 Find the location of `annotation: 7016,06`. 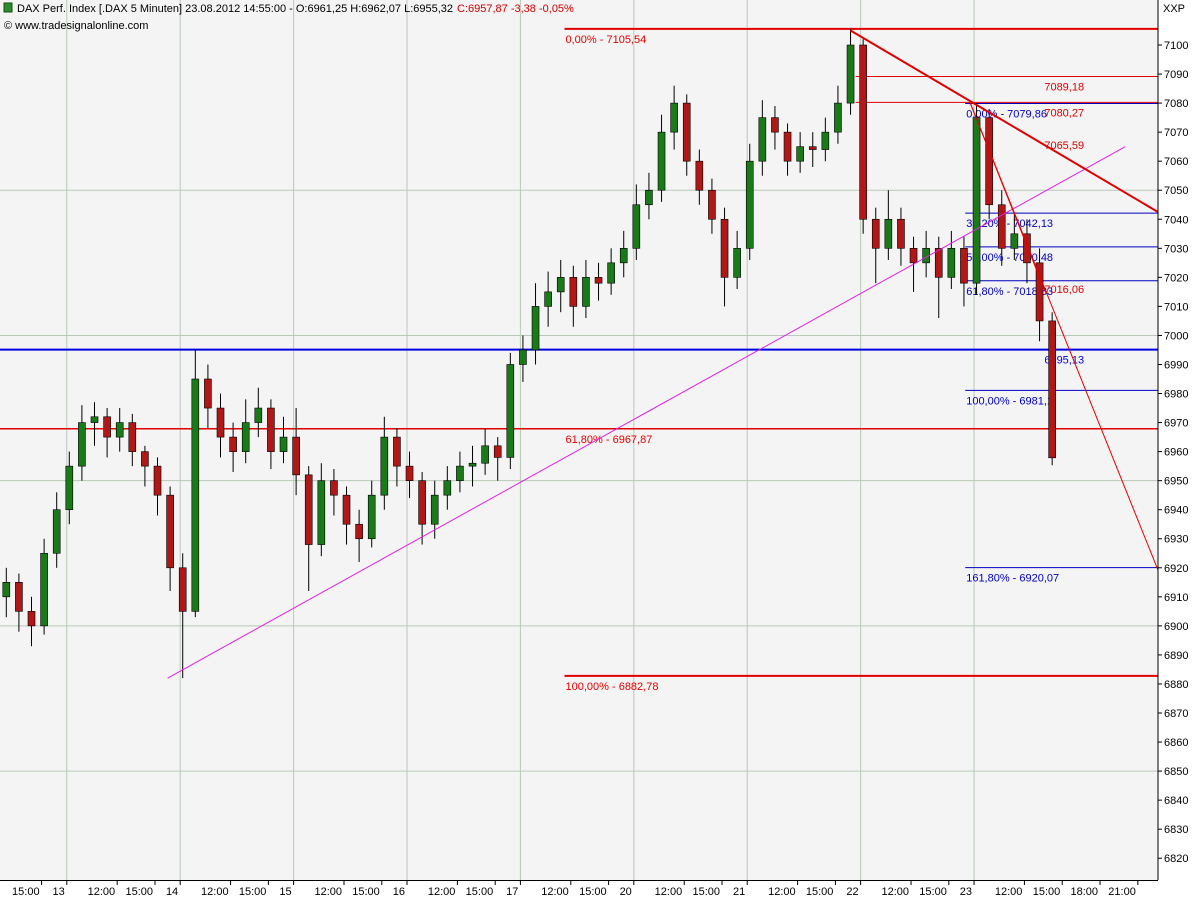

annotation: 7016,06 is located at coordinates (1064, 290).